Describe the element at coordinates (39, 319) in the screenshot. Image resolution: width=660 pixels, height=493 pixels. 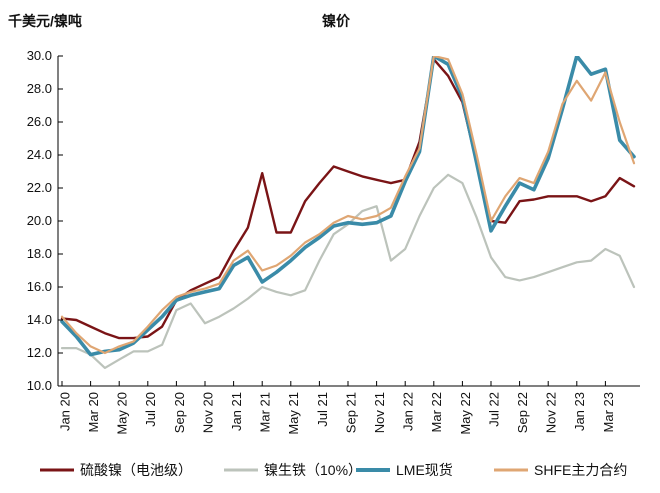
I see `y-tick-label: 14.0` at that location.